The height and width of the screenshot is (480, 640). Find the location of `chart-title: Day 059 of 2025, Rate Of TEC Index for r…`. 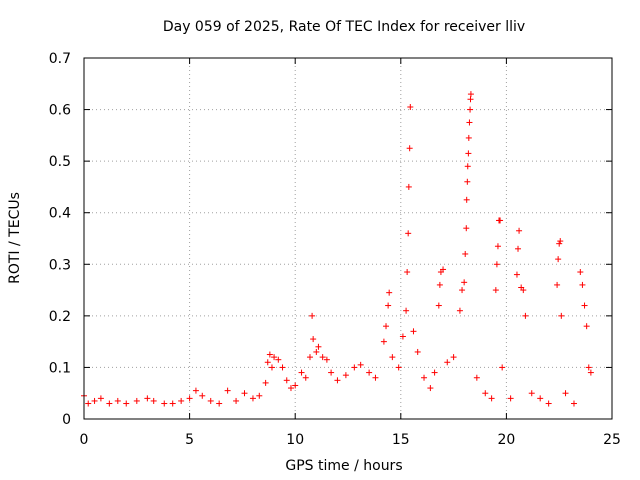

chart-title: Day 059 of 2025, Rate Of TEC Index for r… is located at coordinates (344, 27).